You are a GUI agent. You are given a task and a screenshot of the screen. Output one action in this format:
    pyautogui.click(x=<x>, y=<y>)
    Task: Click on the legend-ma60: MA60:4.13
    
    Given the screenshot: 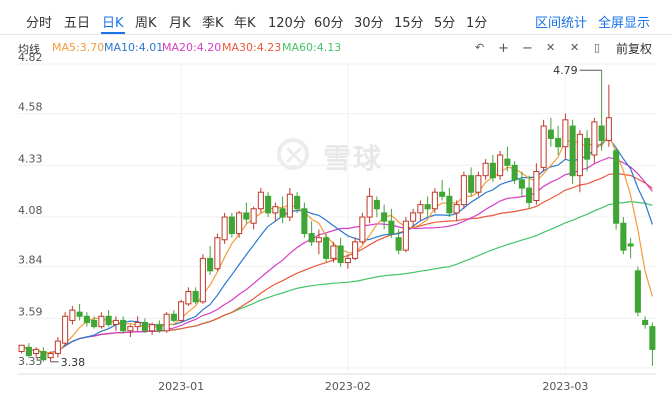 What is the action you would take?
    pyautogui.click(x=312, y=47)
    